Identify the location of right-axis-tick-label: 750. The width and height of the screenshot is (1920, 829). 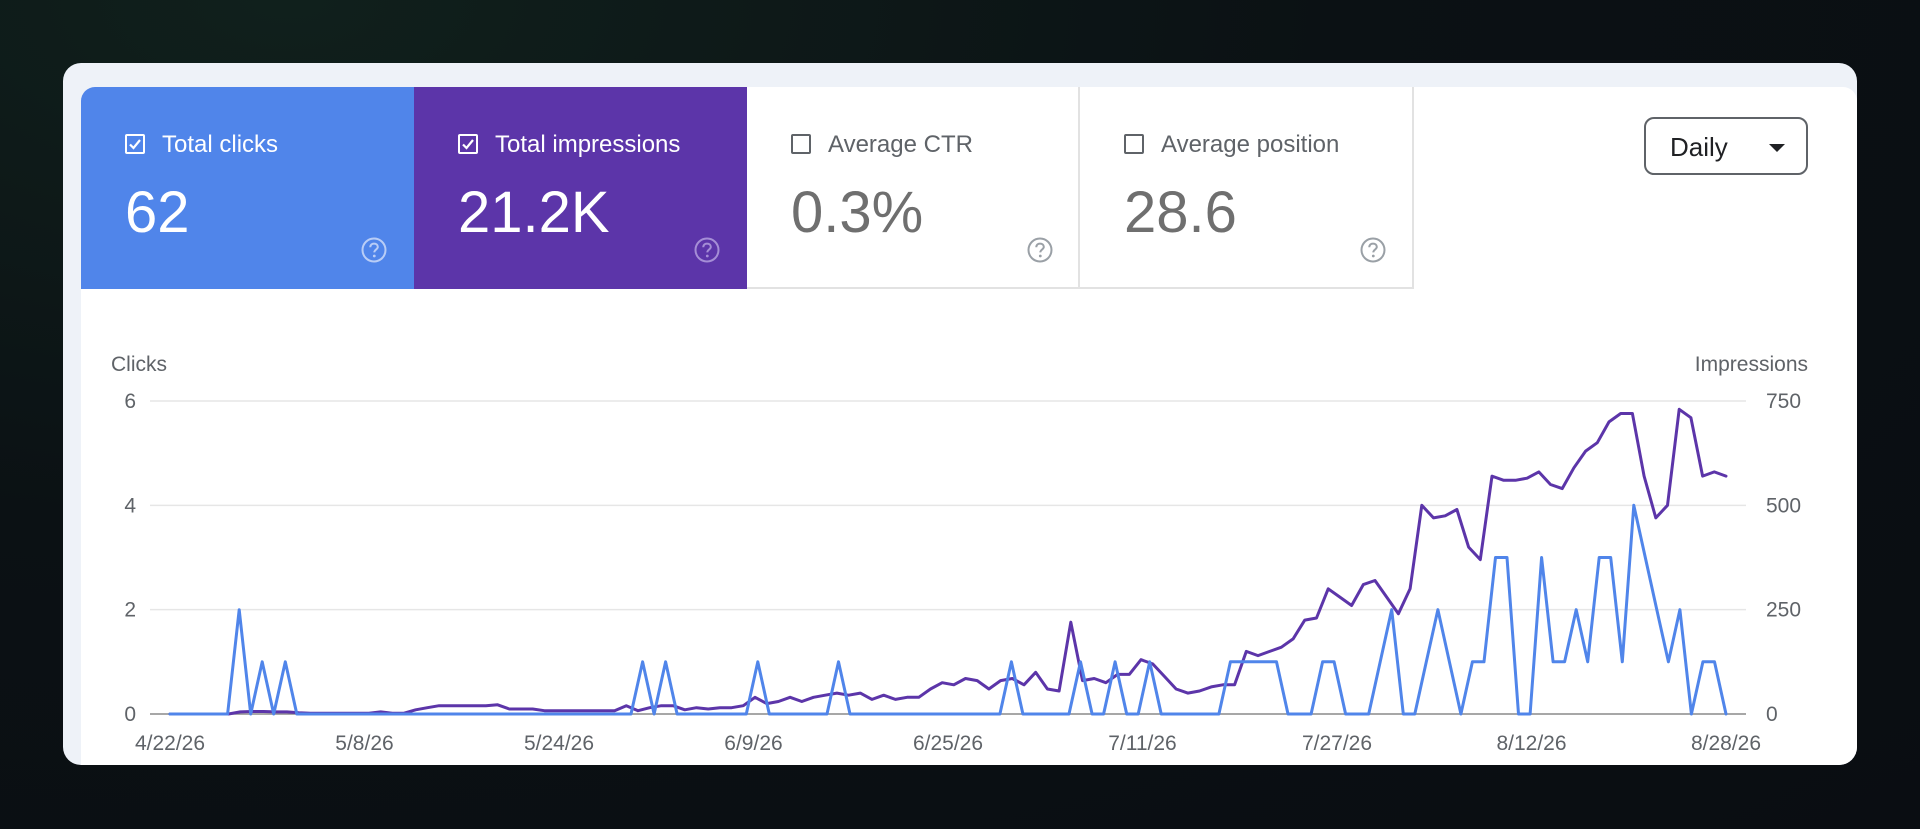
(1783, 401).